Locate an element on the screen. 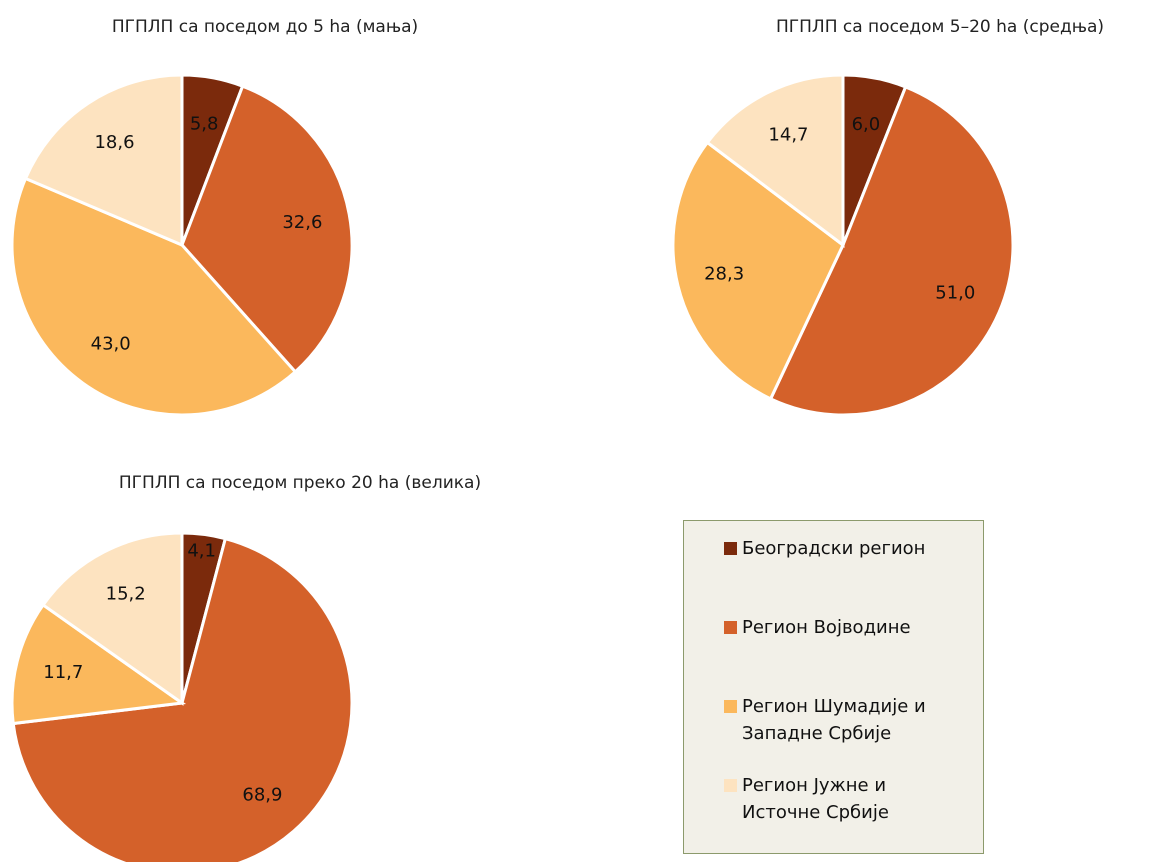 The height and width of the screenshot is (862, 1151). data-label: 6,0 is located at coordinates (866, 124).